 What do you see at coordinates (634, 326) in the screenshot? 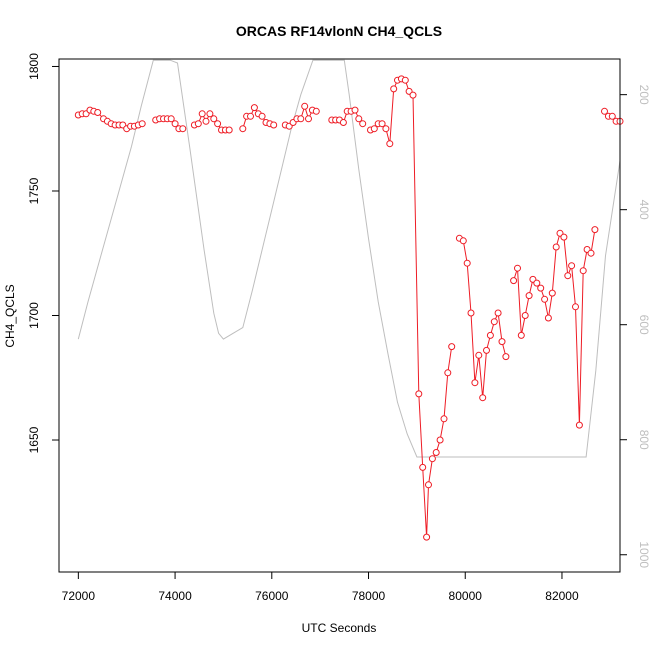
I see `right-y-axis: 200 400 600 800 1000` at bounding box center [634, 326].